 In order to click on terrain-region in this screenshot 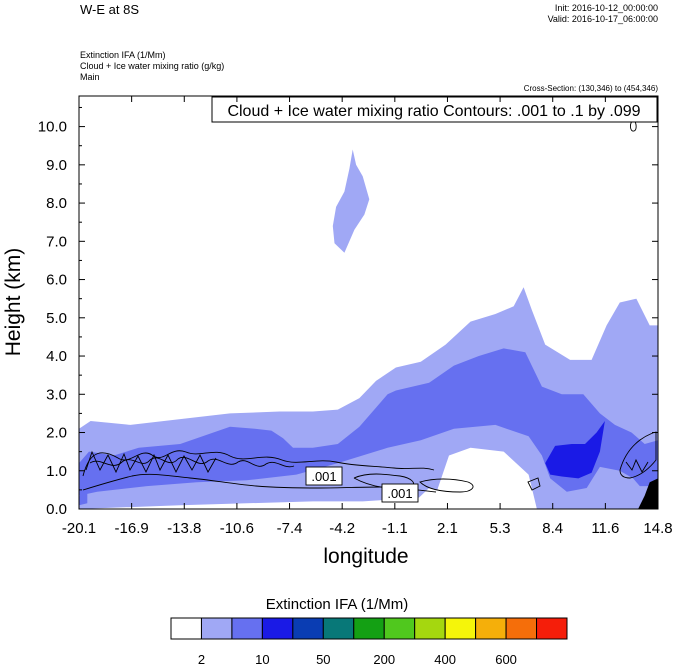, I will do `click(648, 493)`.